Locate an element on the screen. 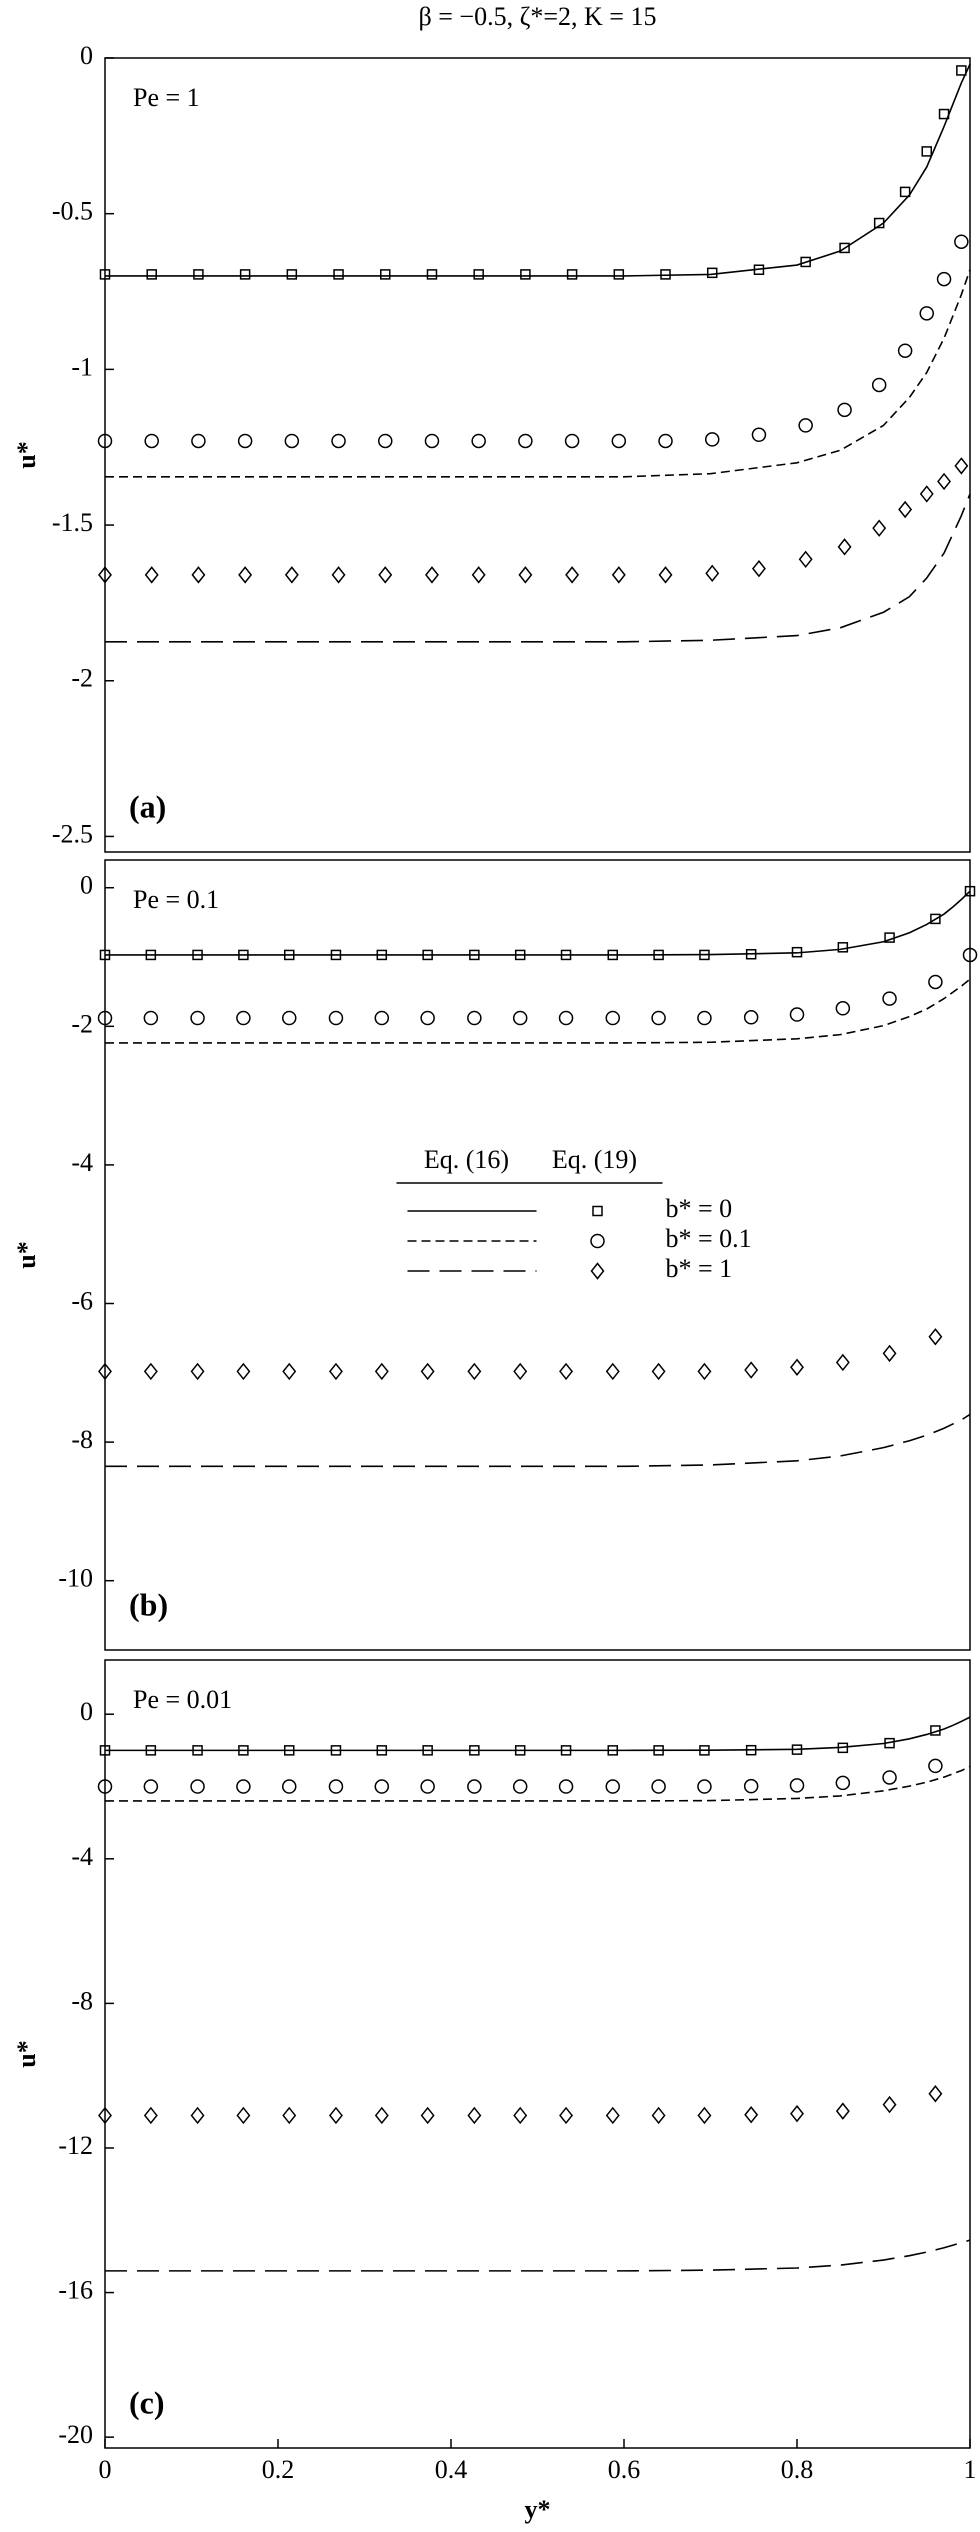 The image size is (980, 2532). y-tick-label: -4 is located at coordinates (82, 1162).